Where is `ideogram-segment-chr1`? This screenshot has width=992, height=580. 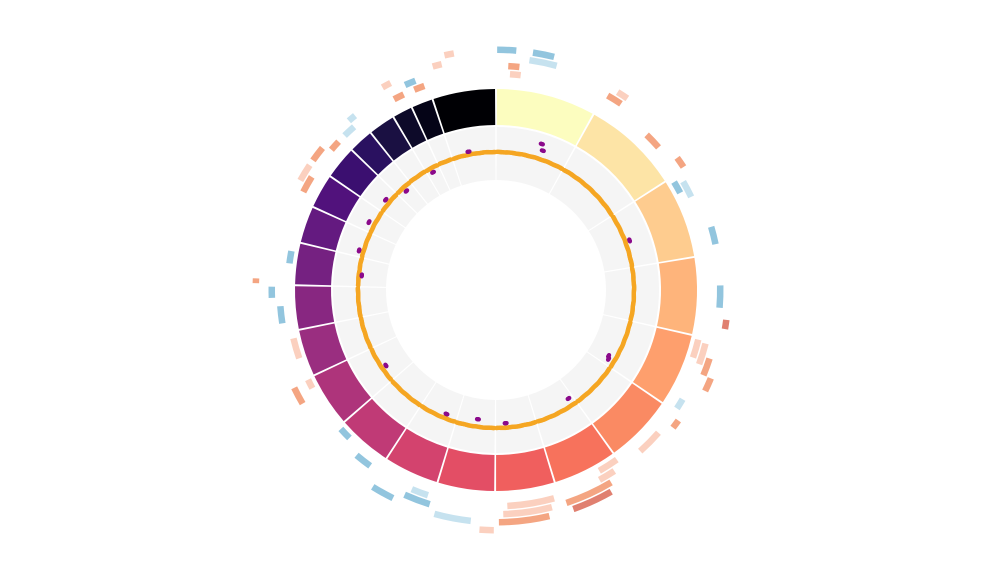 ideogram-segment-chr1 is located at coordinates (544, 117).